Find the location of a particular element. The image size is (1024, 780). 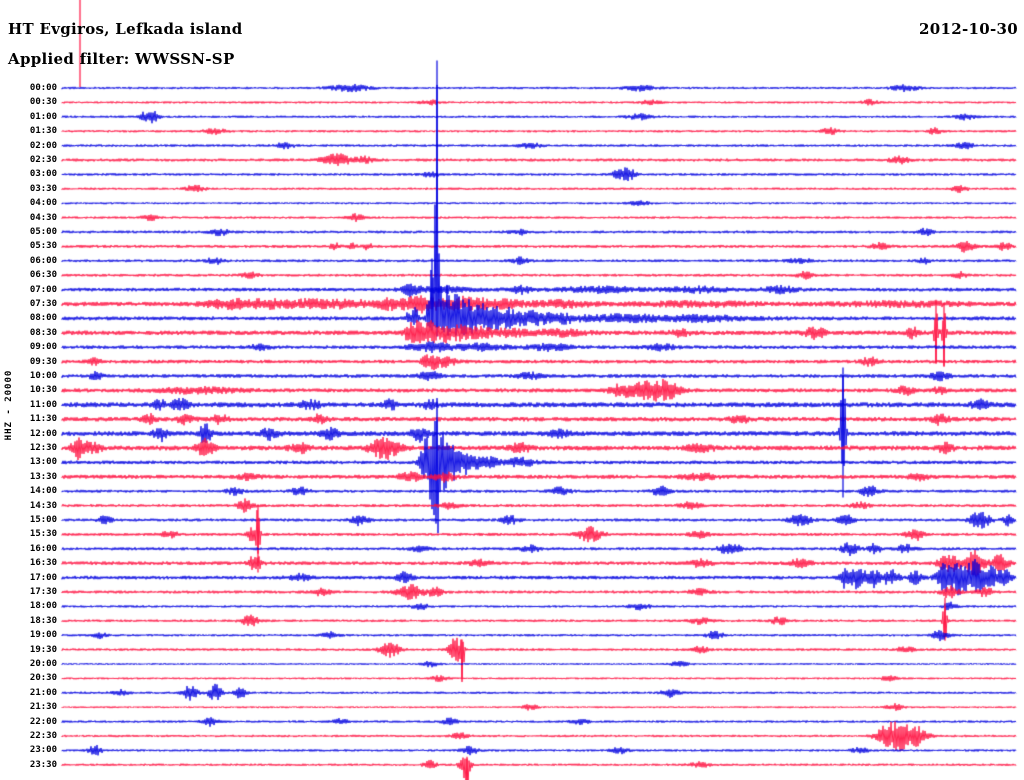

time-label: 19:00 is located at coordinates (43, 635).